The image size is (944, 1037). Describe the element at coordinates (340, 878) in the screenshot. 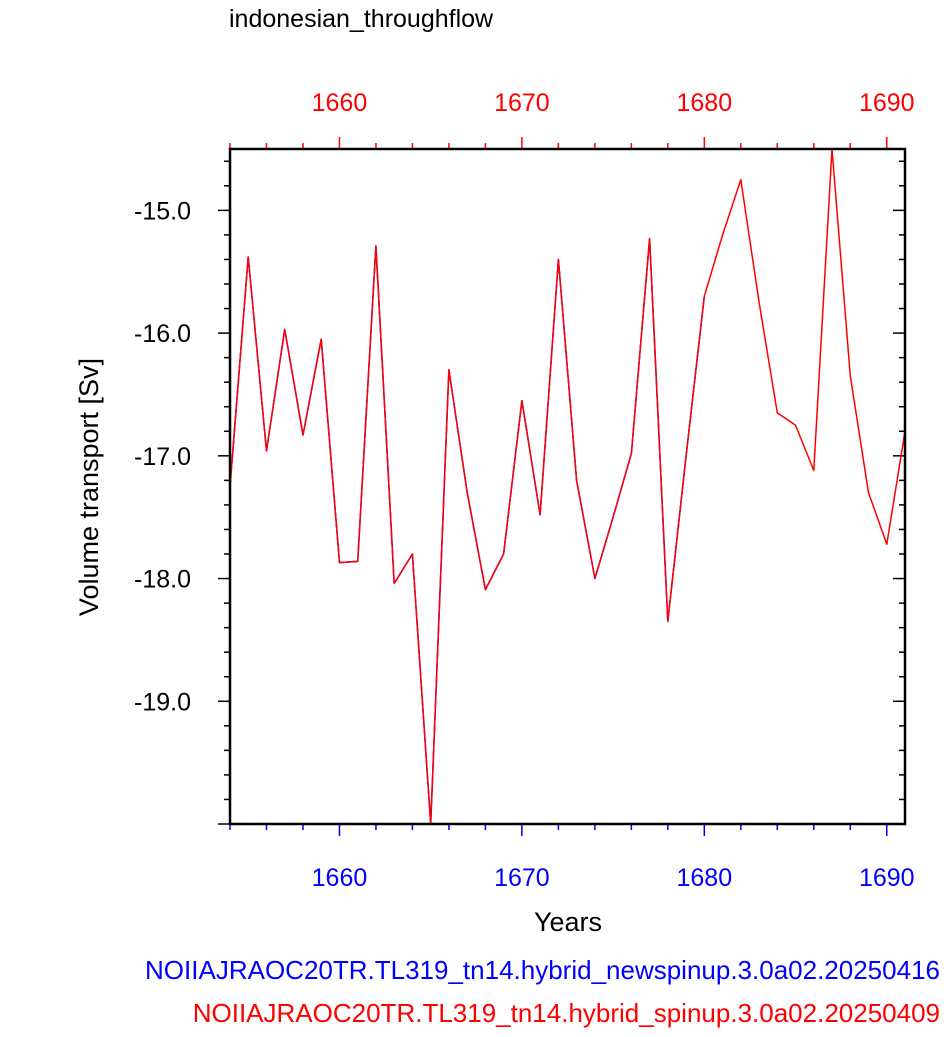

I see `x-tick-label-bottom: 1660` at that location.